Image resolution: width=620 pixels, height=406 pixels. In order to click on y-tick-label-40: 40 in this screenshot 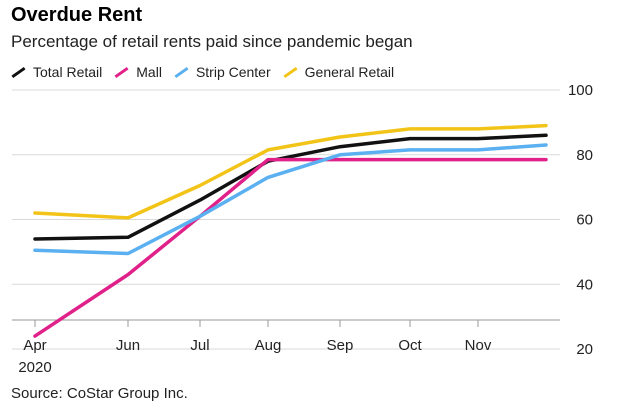, I will do `click(584, 284)`.